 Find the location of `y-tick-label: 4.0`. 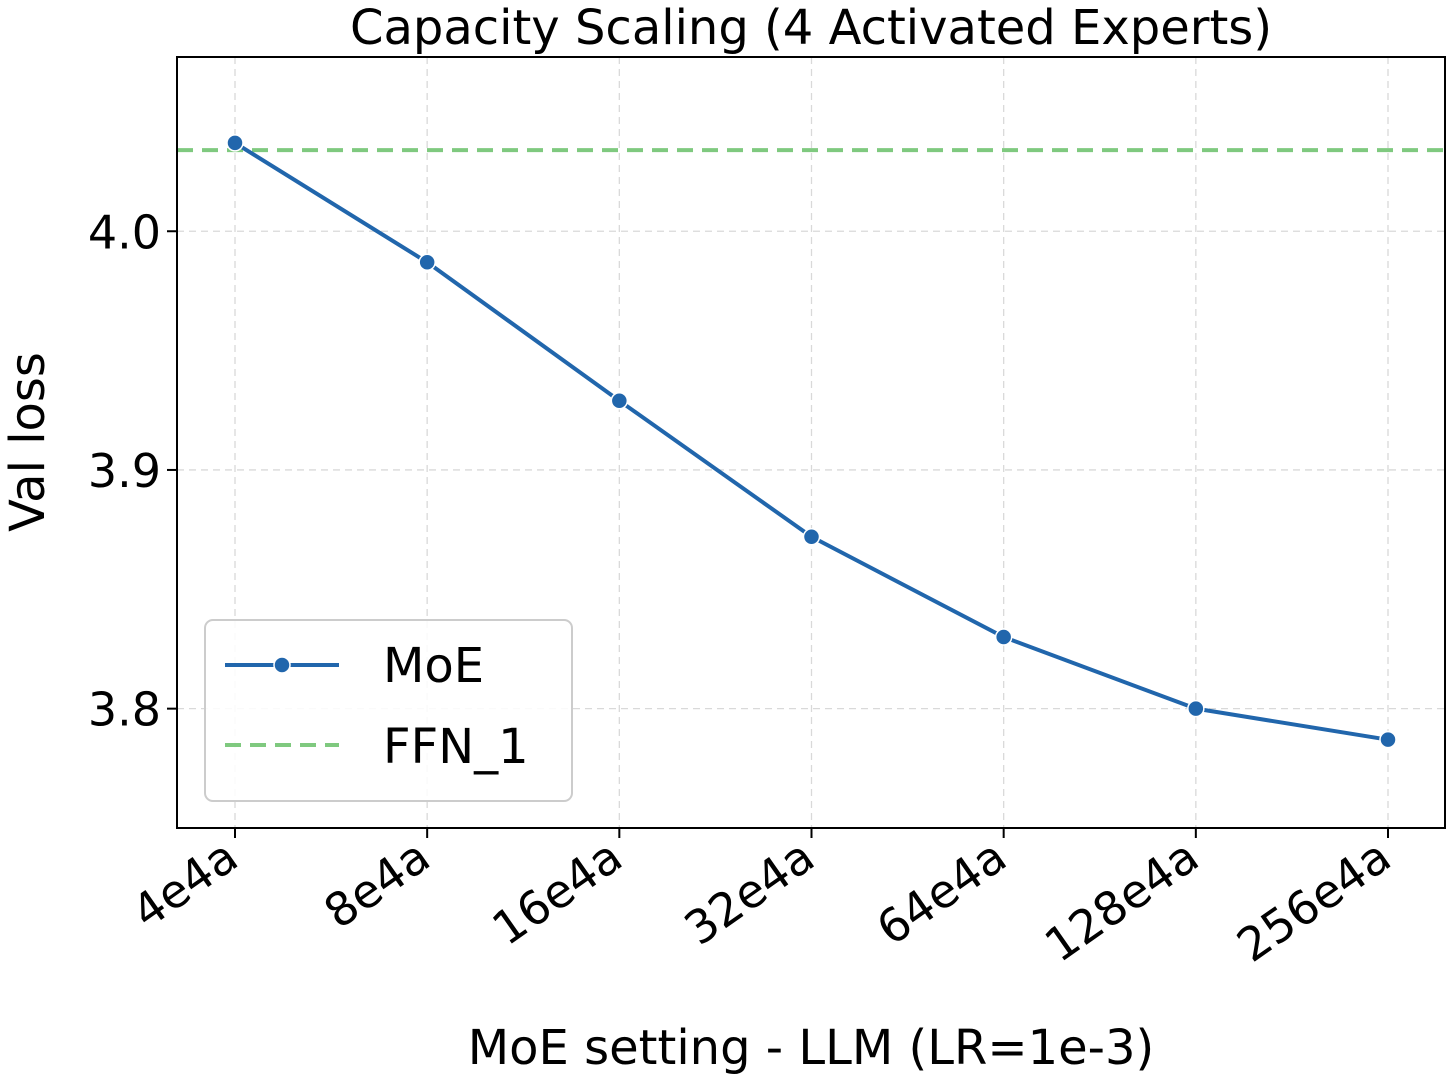

y-tick-label: 4.0 is located at coordinates (124, 232).